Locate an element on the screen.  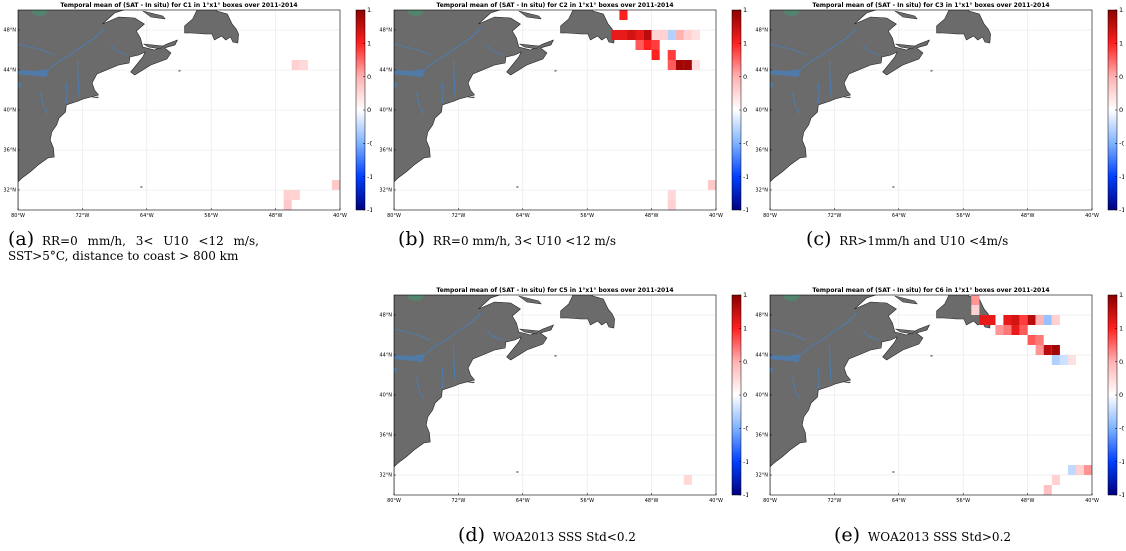
x-tick-label: 56°W is located at coordinates (963, 216).